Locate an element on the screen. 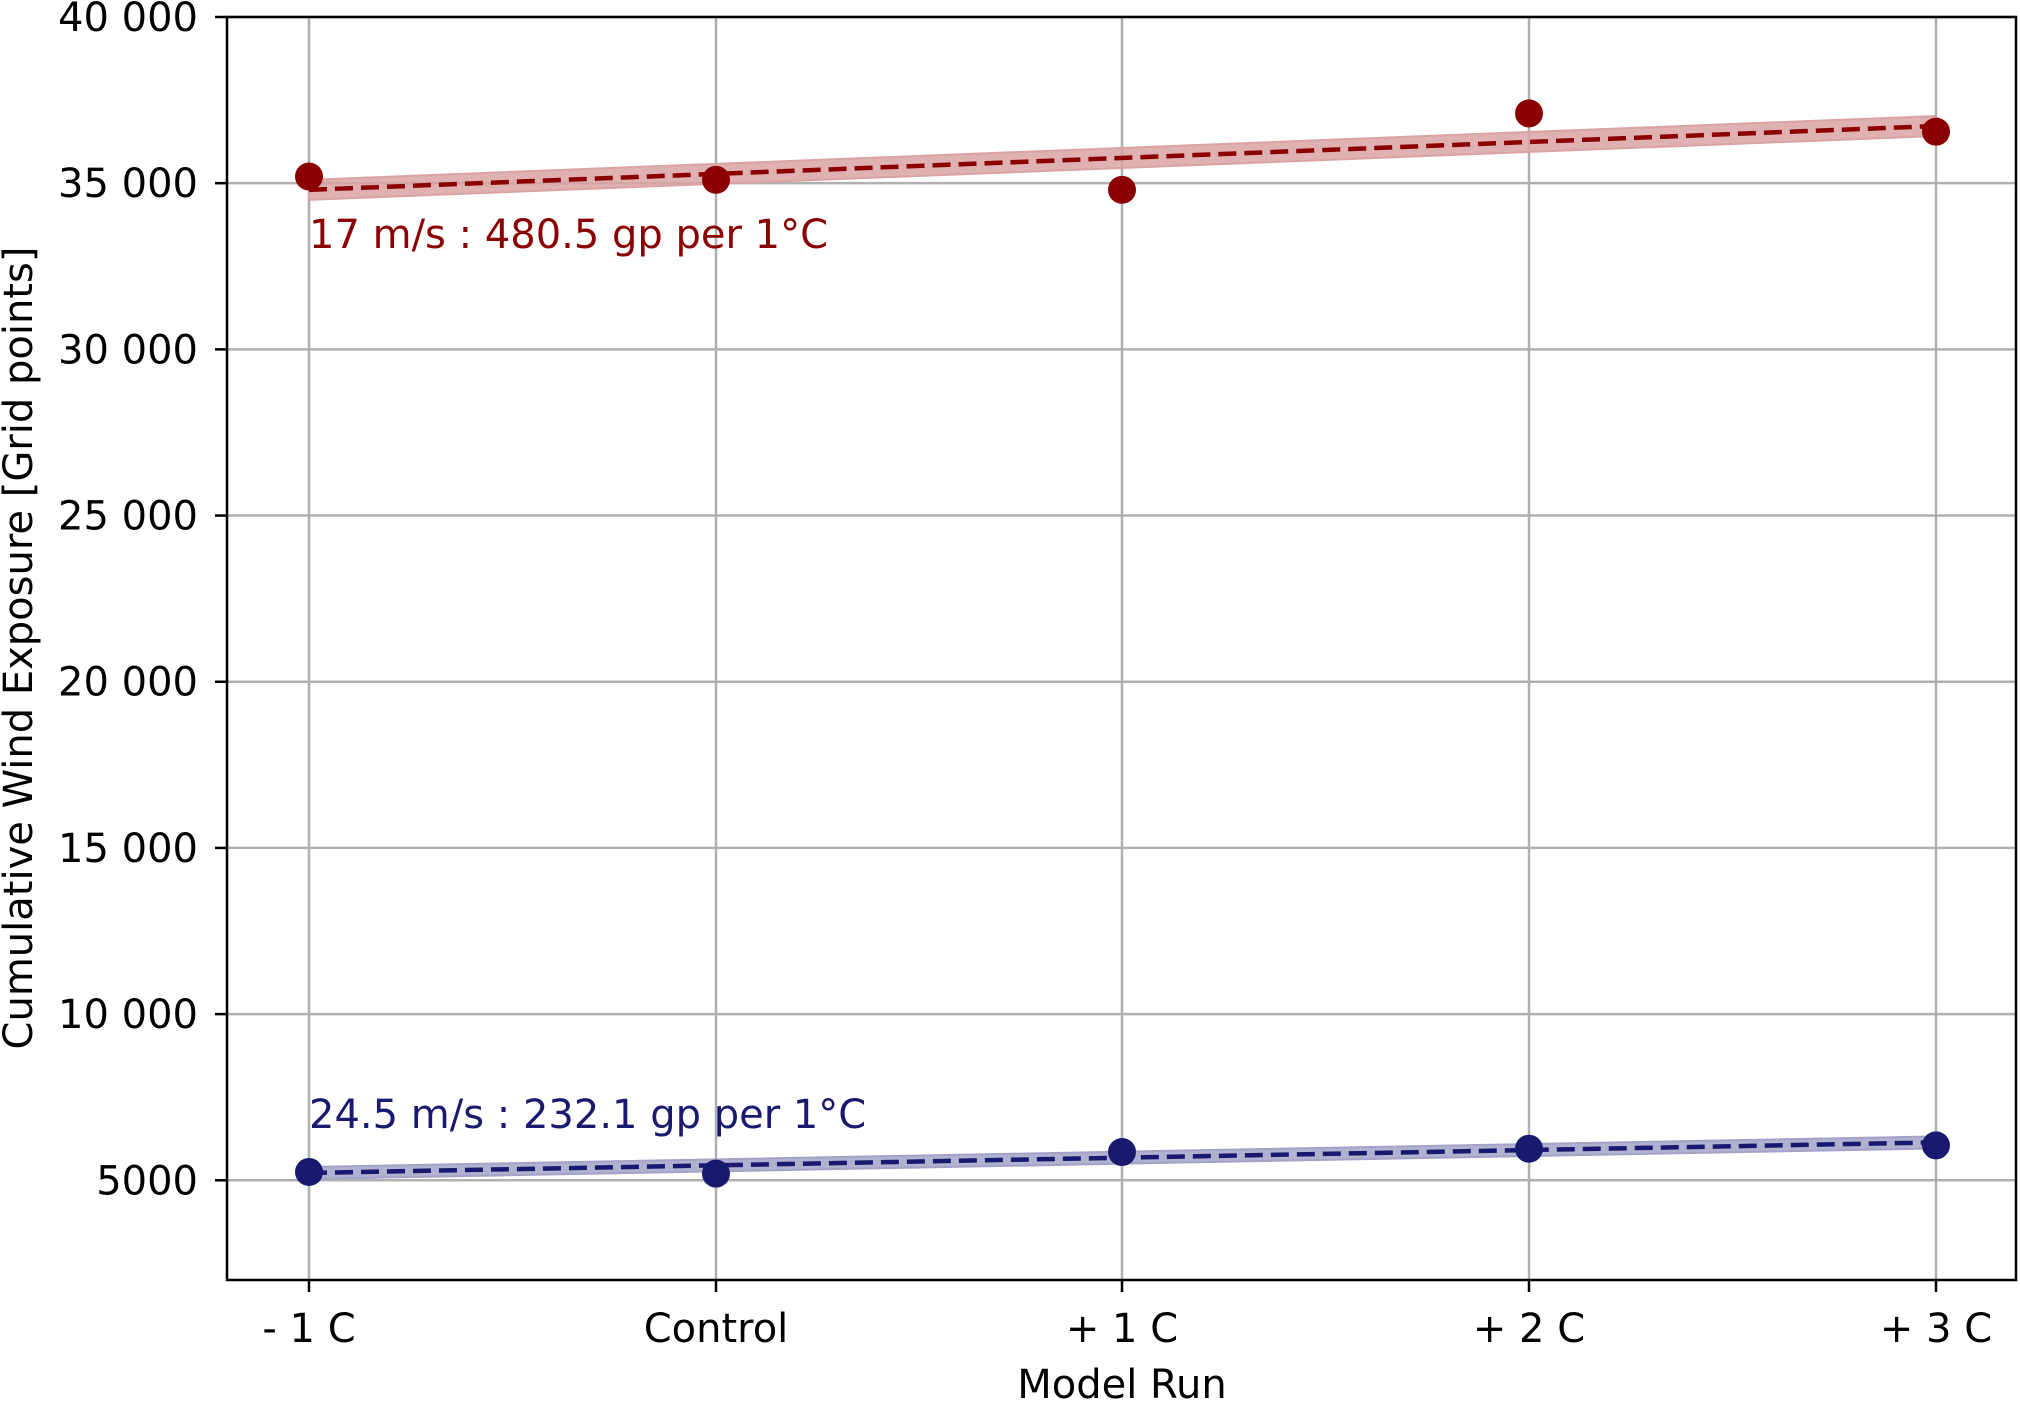 The height and width of the screenshot is (1403, 2020). series-annotation: 17 m/s : 480.5 gp per 1°C is located at coordinates (568, 235).